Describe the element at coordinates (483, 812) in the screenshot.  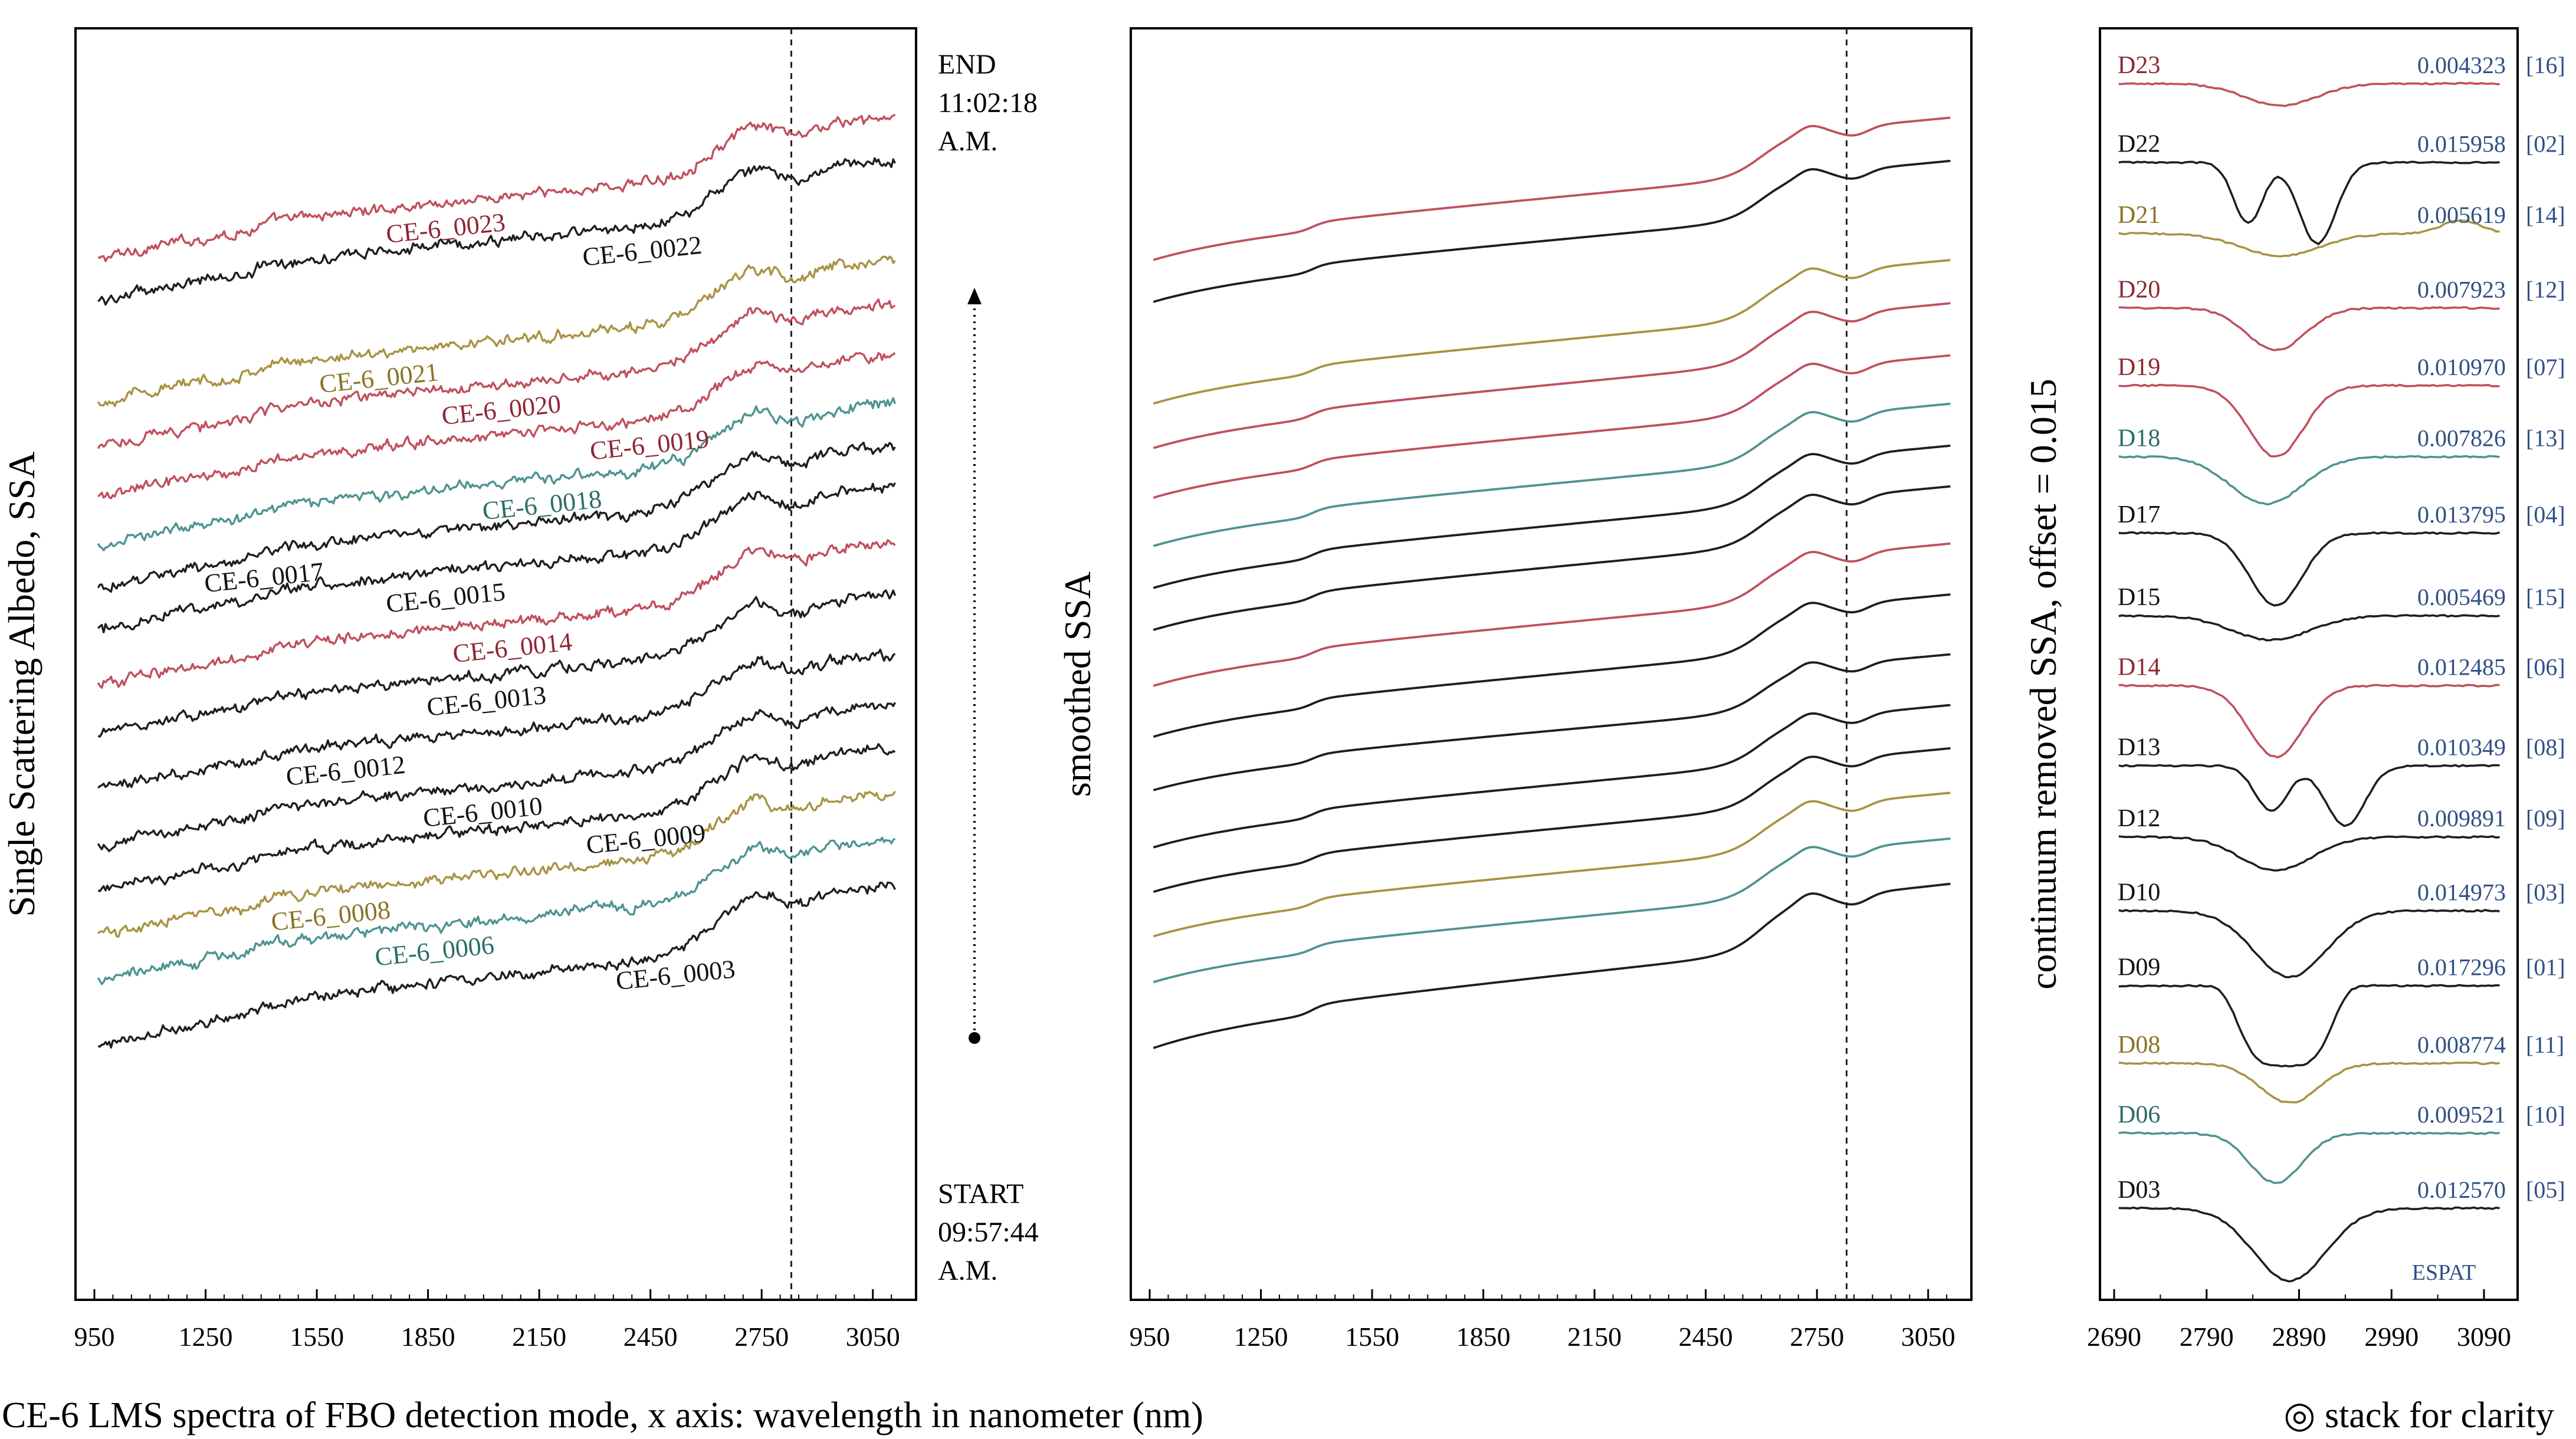
I see `raw-series-label: CE-6_0010` at that location.